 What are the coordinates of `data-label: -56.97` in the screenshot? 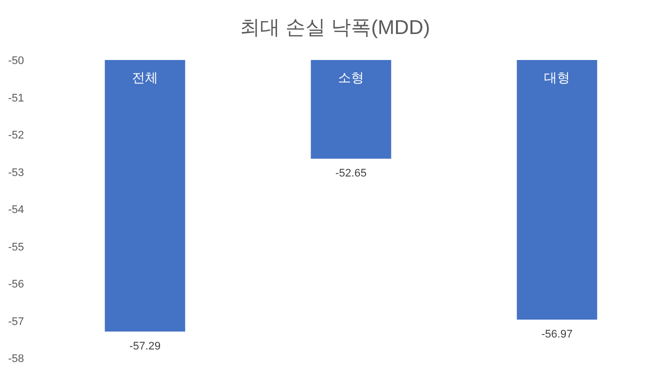 It's located at (557, 334).